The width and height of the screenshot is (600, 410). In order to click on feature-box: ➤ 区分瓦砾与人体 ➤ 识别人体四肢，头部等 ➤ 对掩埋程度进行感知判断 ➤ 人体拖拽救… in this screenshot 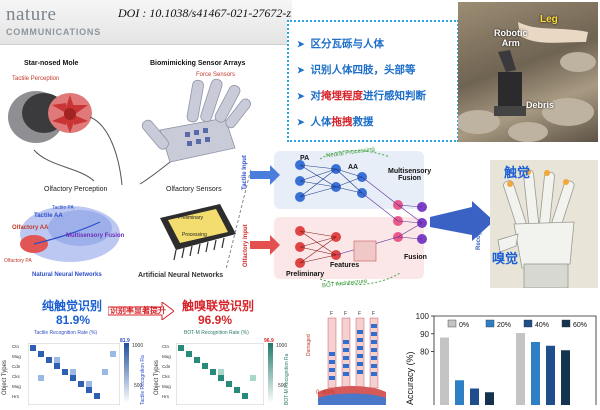, I will do `click(373, 81)`.